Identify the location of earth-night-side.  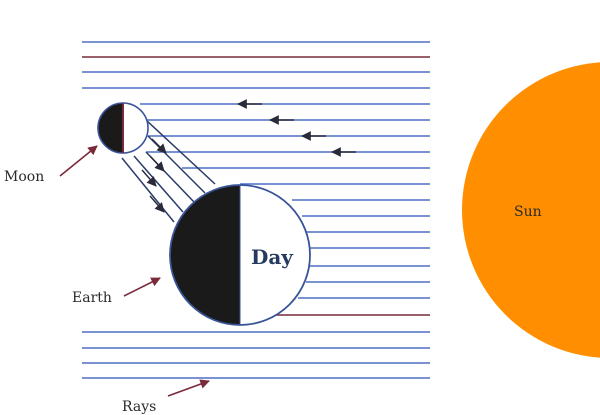
(205, 255).